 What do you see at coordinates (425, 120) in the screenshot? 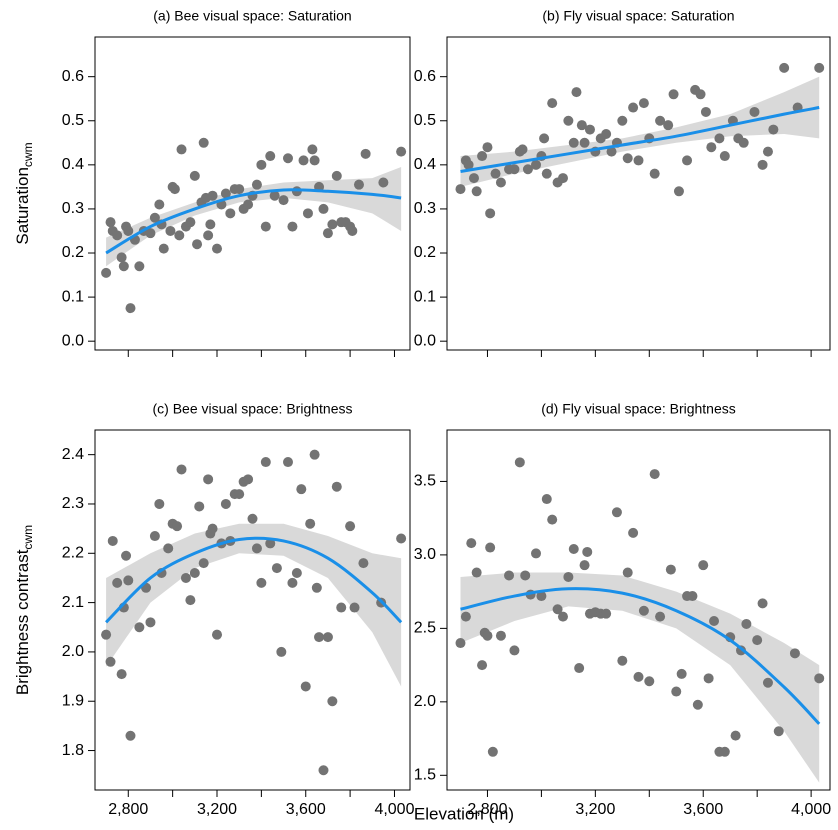
I see `y-tick-label: 0.5` at bounding box center [425, 120].